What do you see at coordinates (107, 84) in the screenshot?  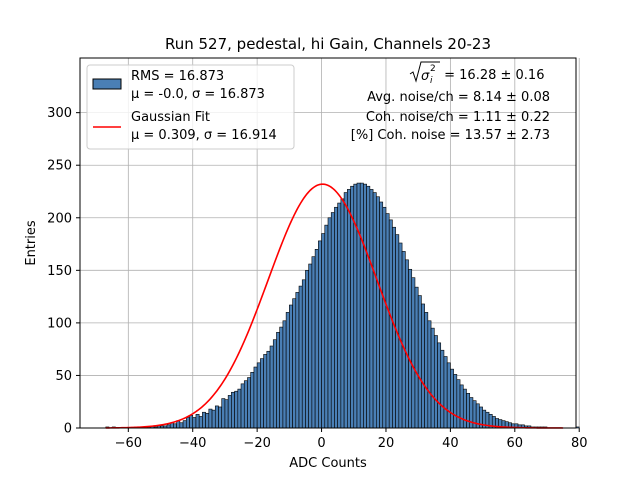 I see `legend-hist-swatch` at bounding box center [107, 84].